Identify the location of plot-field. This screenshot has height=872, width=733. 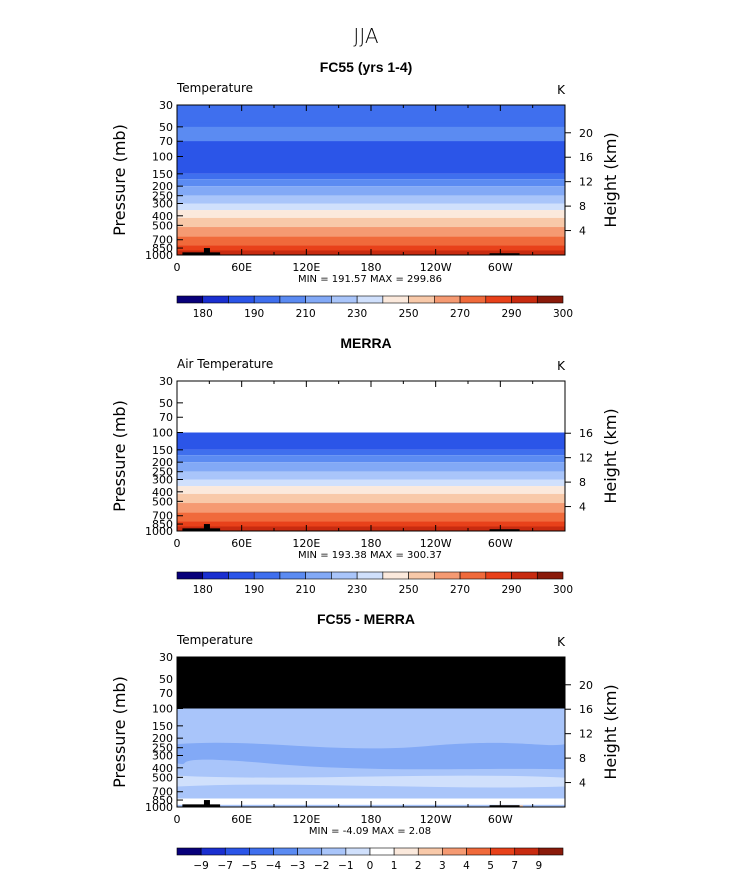
(371, 732).